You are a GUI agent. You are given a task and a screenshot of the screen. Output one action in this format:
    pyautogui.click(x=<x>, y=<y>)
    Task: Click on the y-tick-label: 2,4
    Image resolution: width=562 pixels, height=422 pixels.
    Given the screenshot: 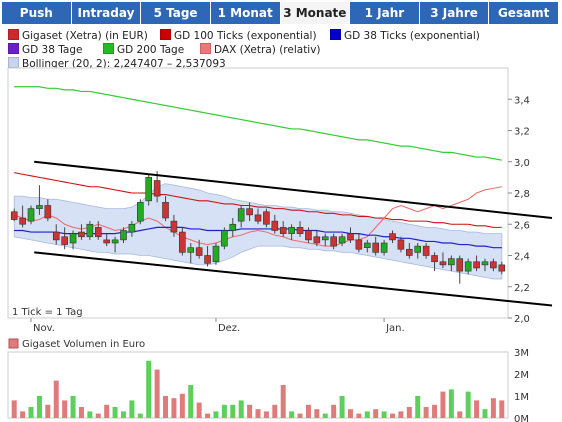 What is the action you would take?
    pyautogui.click(x=522, y=257)
    